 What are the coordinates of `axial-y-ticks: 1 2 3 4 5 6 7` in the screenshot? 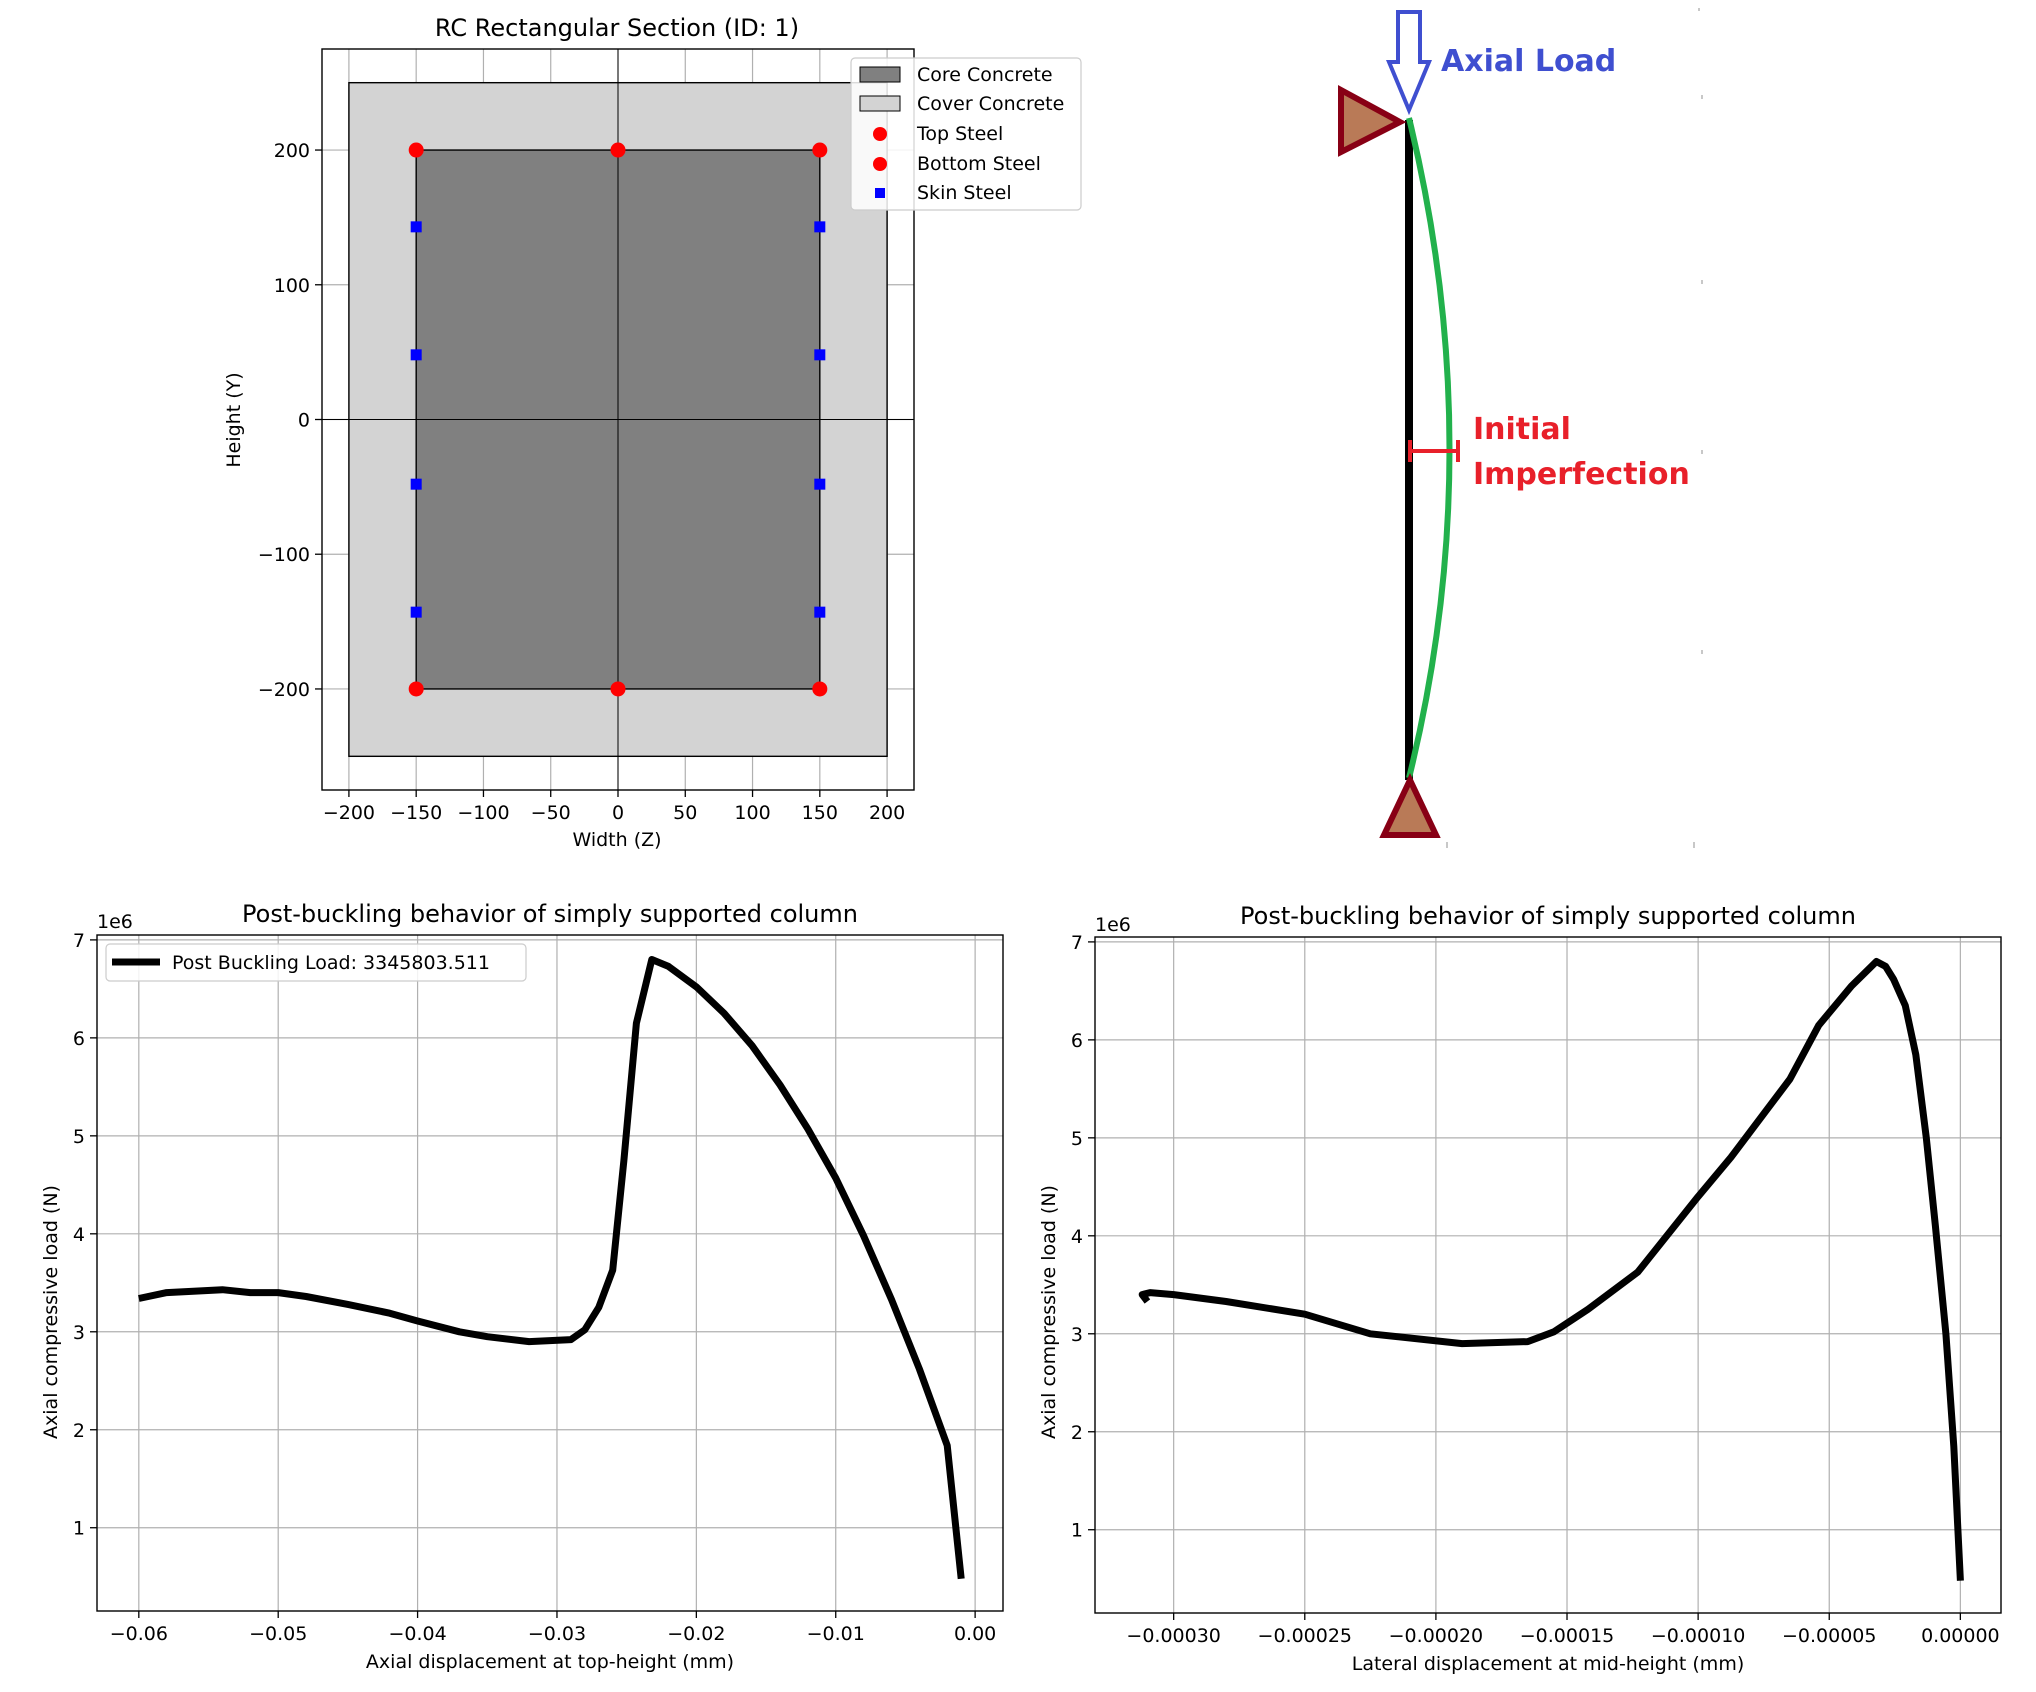 It's located at (85, 1235).